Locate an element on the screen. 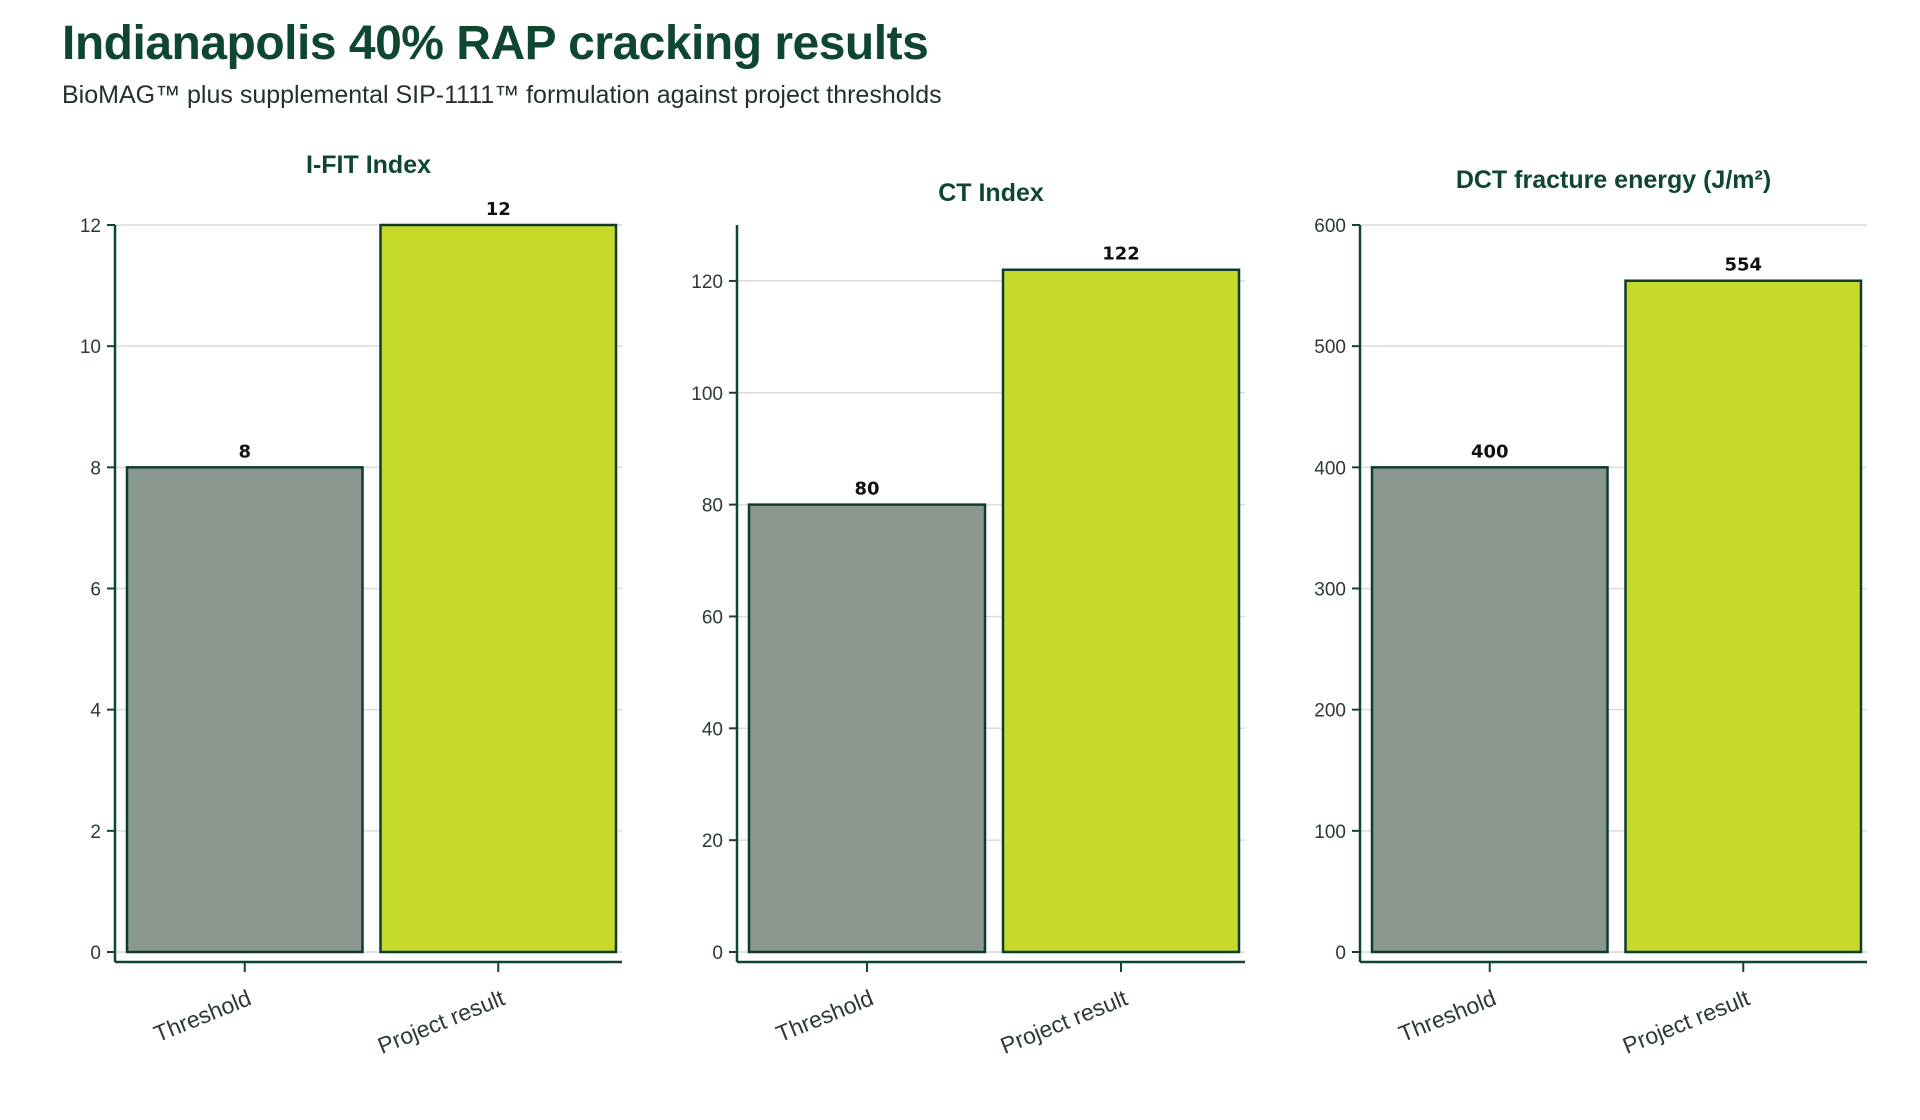  data-label: 554 is located at coordinates (1743, 265).